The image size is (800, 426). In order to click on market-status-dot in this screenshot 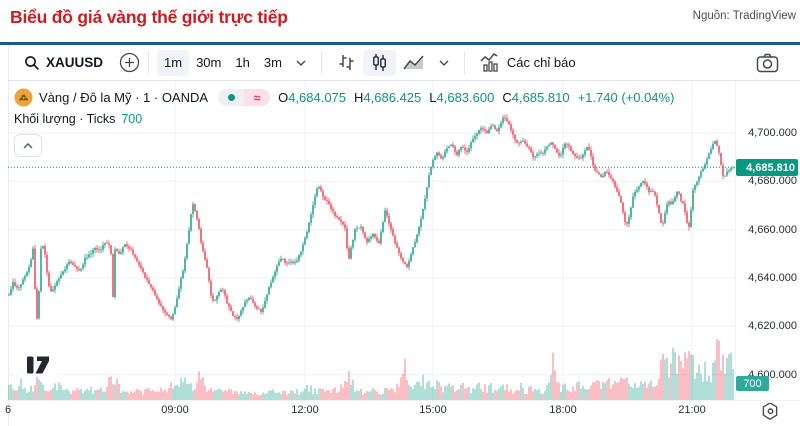, I will do `click(231, 97)`.